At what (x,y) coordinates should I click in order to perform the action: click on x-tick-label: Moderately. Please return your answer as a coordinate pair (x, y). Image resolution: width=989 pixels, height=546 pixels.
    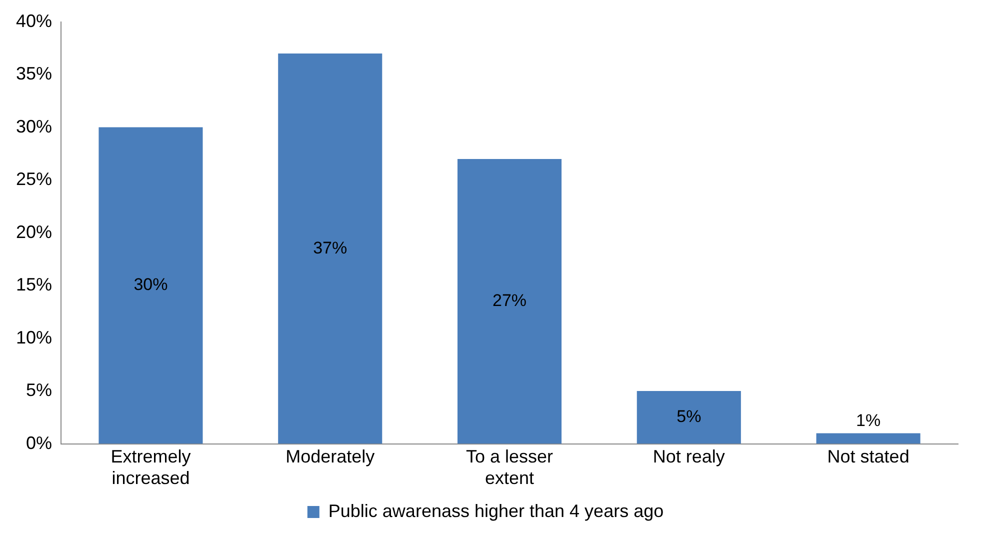
    Looking at the image, I should click on (330, 456).